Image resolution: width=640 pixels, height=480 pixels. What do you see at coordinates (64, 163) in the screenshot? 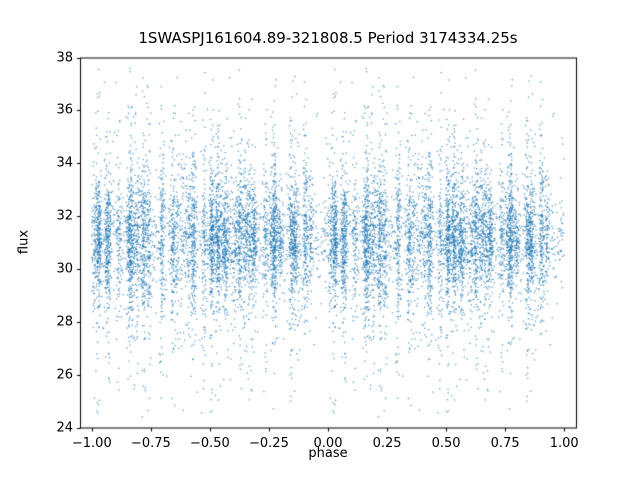
I see `y-tick-label: 34` at bounding box center [64, 163].